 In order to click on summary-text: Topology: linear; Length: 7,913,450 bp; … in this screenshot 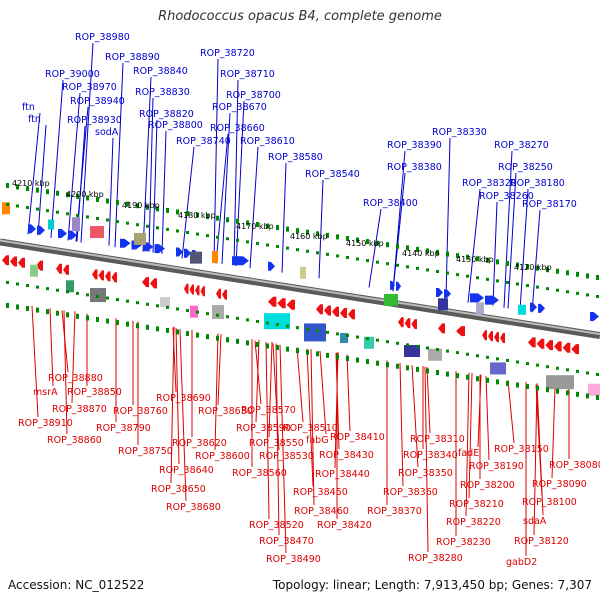, I will do `click(432, 585)`.